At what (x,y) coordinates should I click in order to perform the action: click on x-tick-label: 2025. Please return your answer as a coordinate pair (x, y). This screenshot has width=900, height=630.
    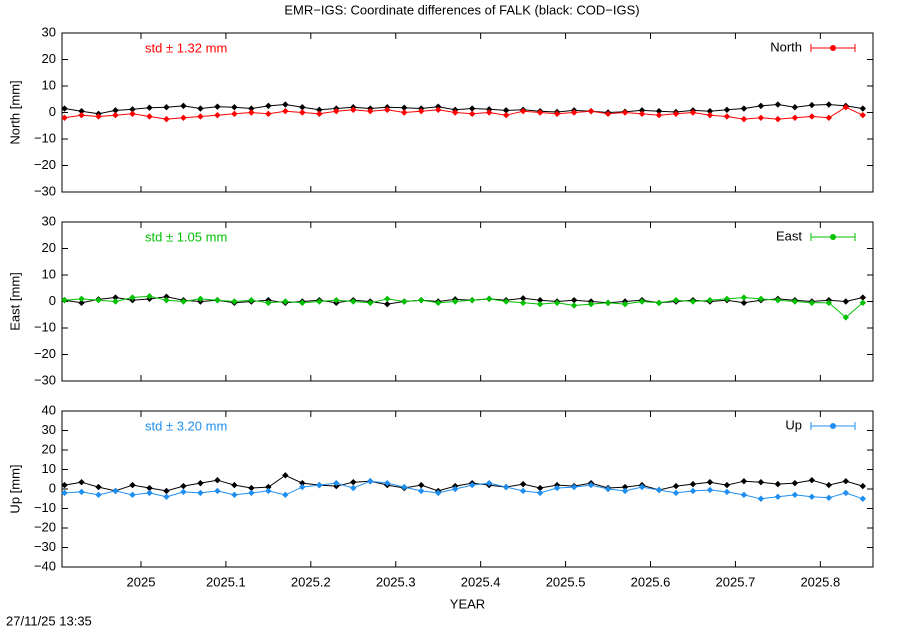
    Looking at the image, I should click on (141, 581).